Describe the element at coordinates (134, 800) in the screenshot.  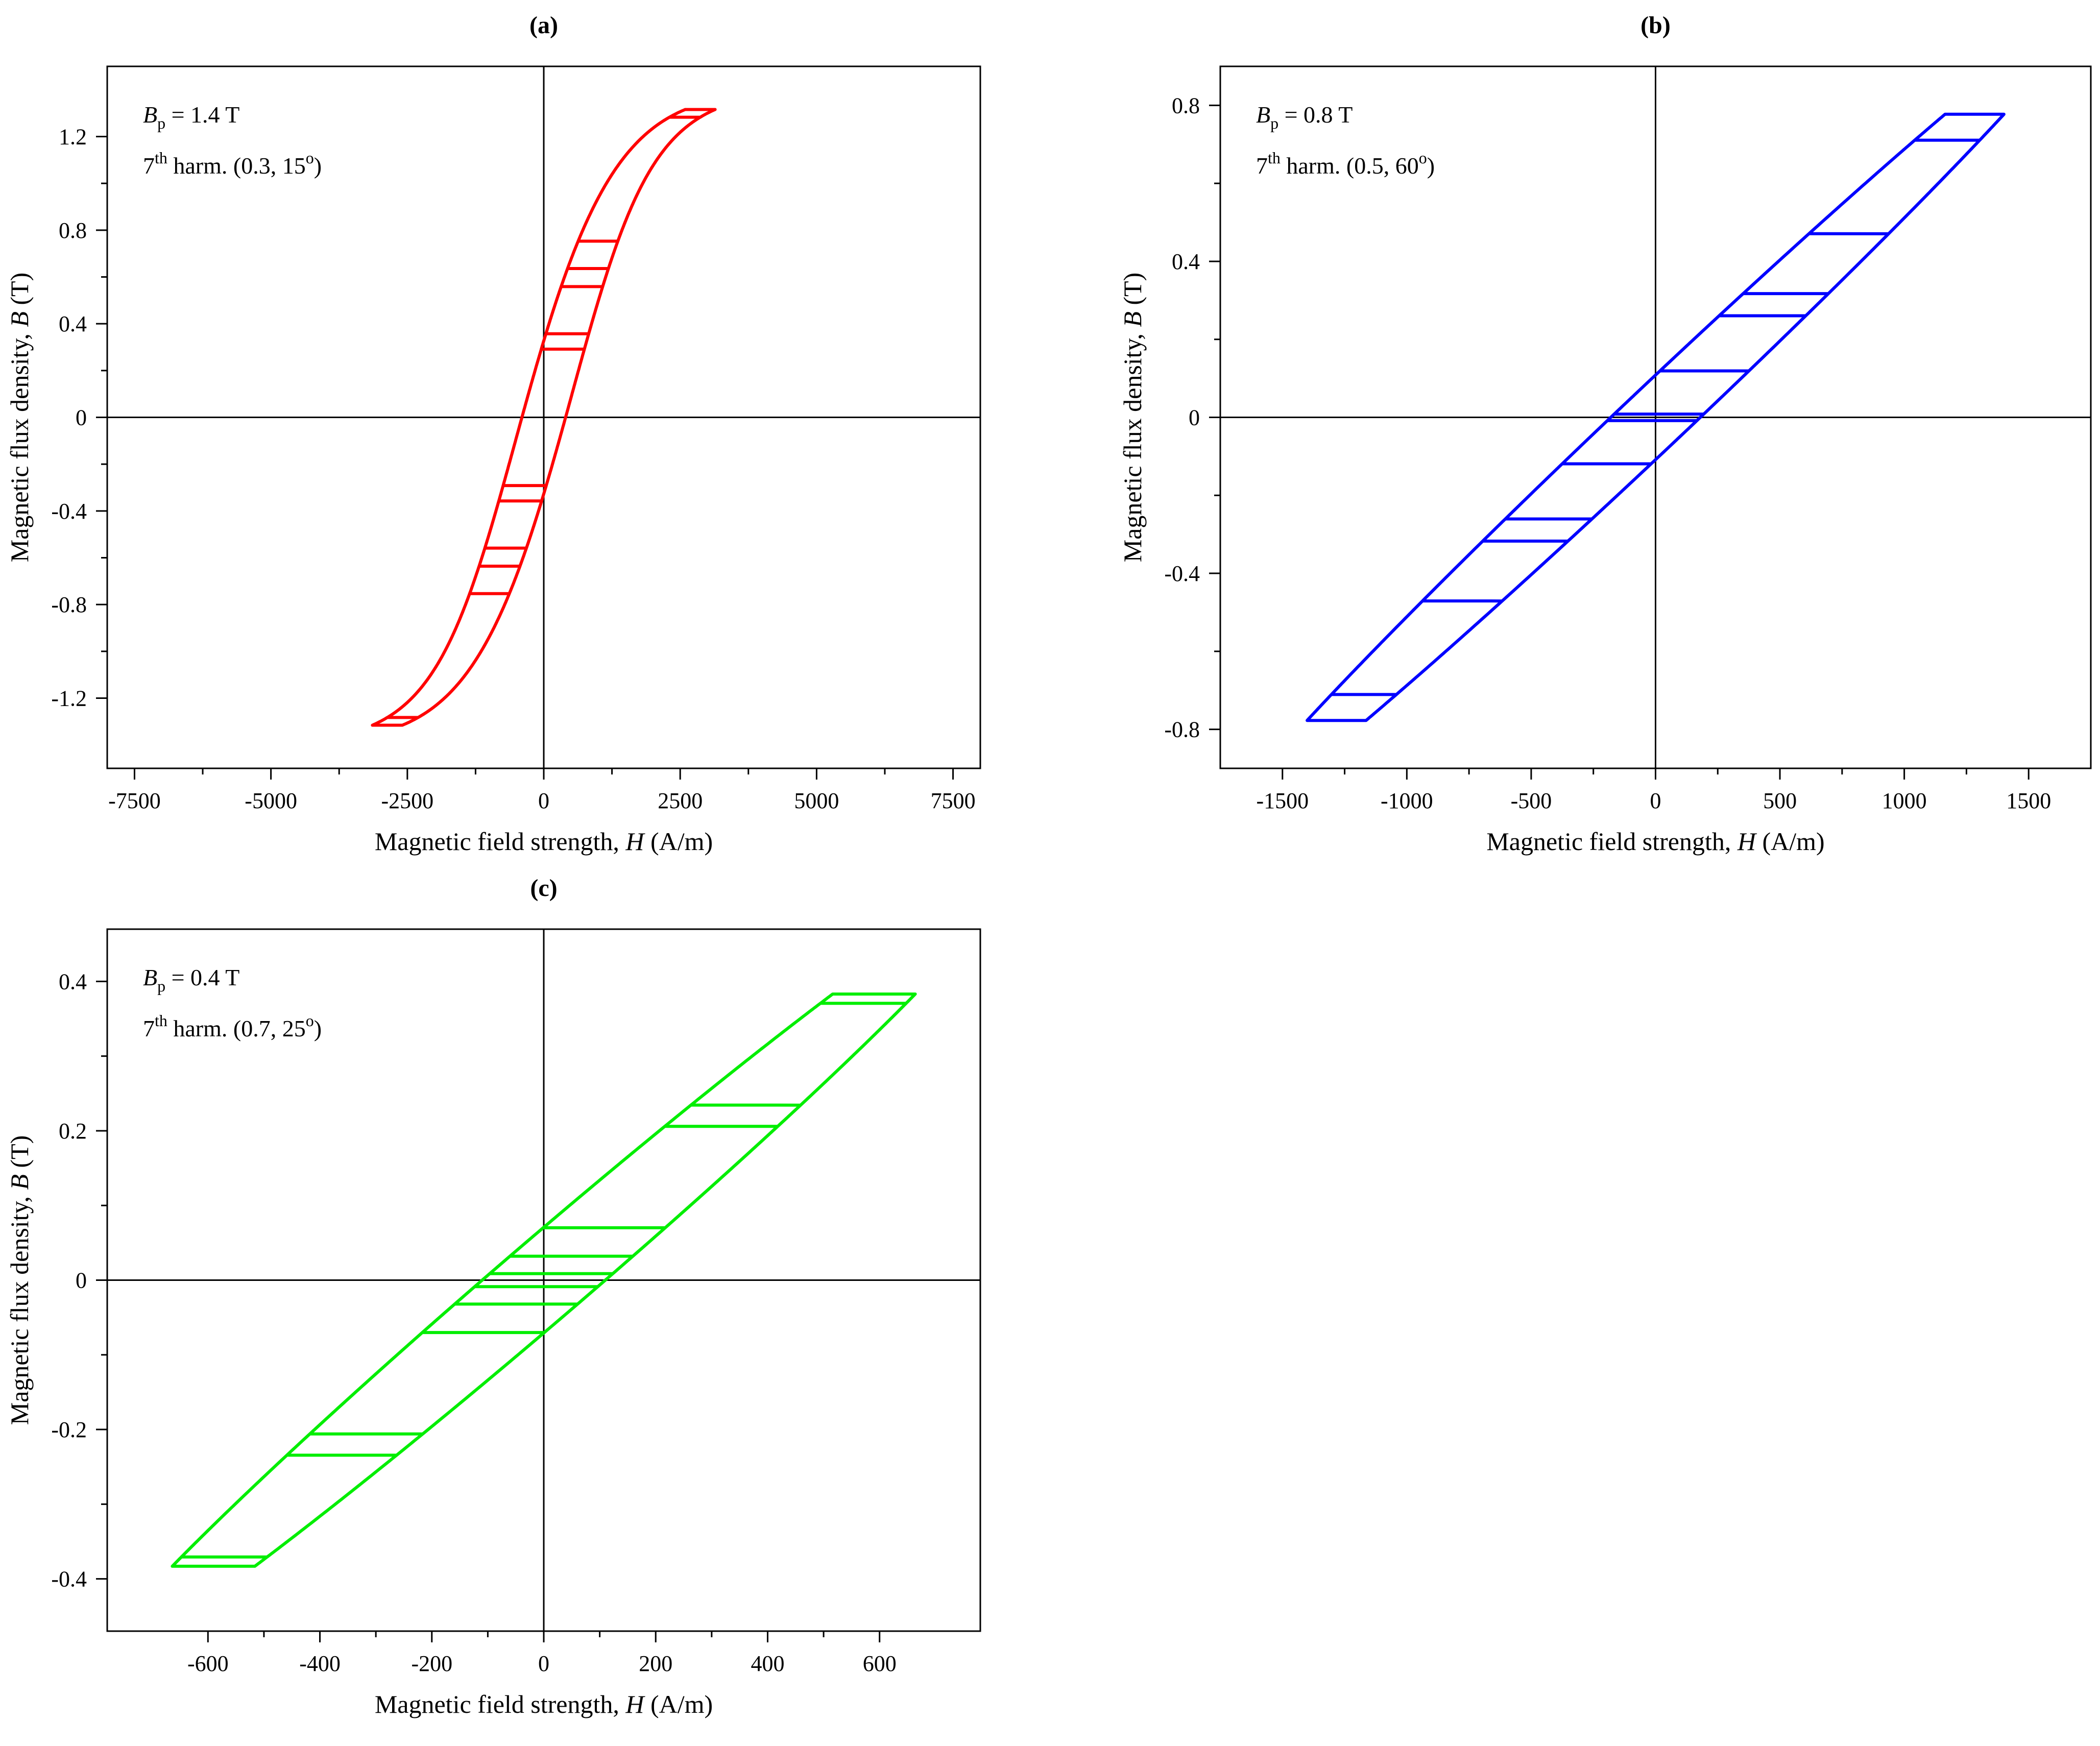
I see `x-tick-label: -7500` at that location.